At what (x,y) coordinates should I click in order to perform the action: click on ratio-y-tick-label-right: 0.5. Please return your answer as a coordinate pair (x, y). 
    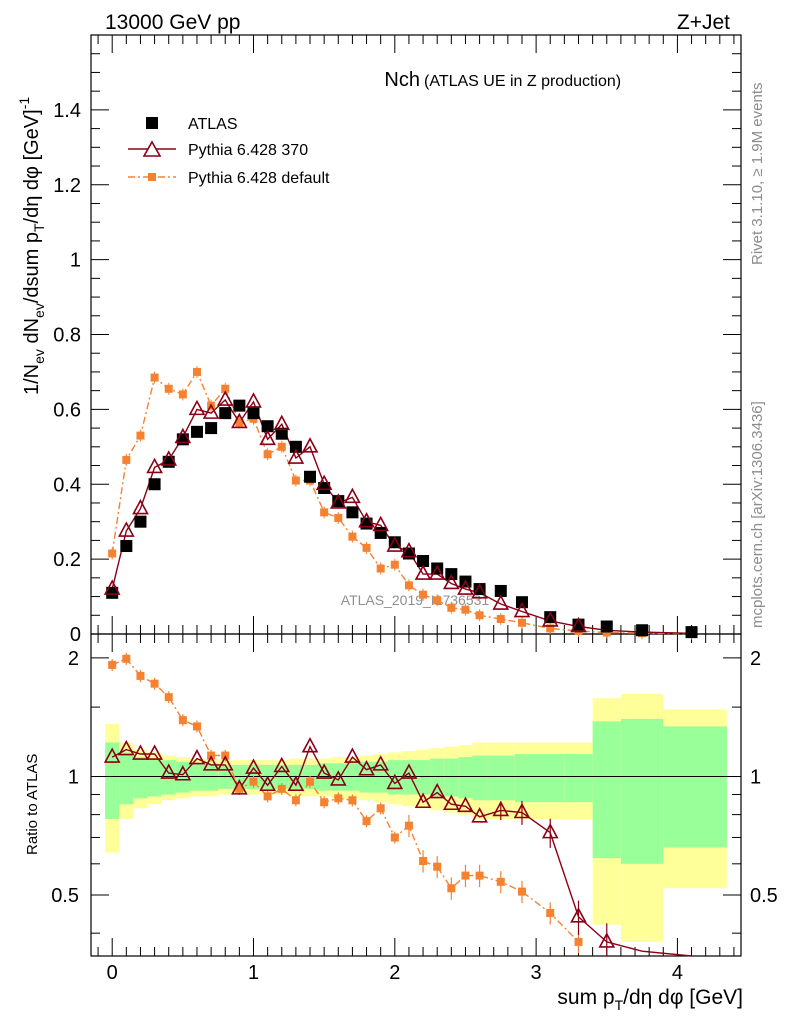
    Looking at the image, I should click on (764, 896).